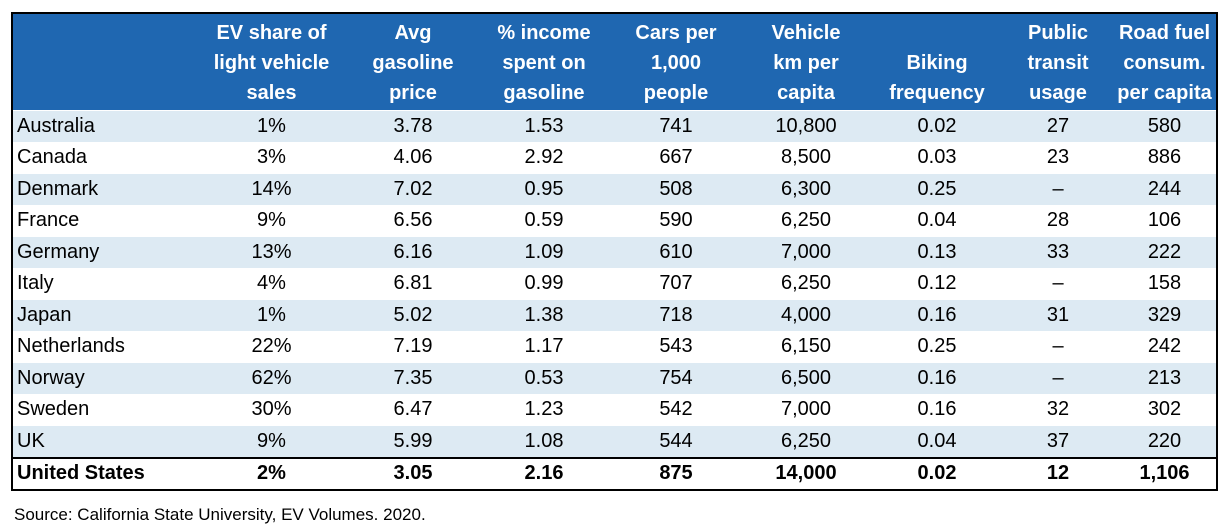 This screenshot has height=532, width=1221. I want to click on cell-income-spent: 1.09, so click(544, 252).